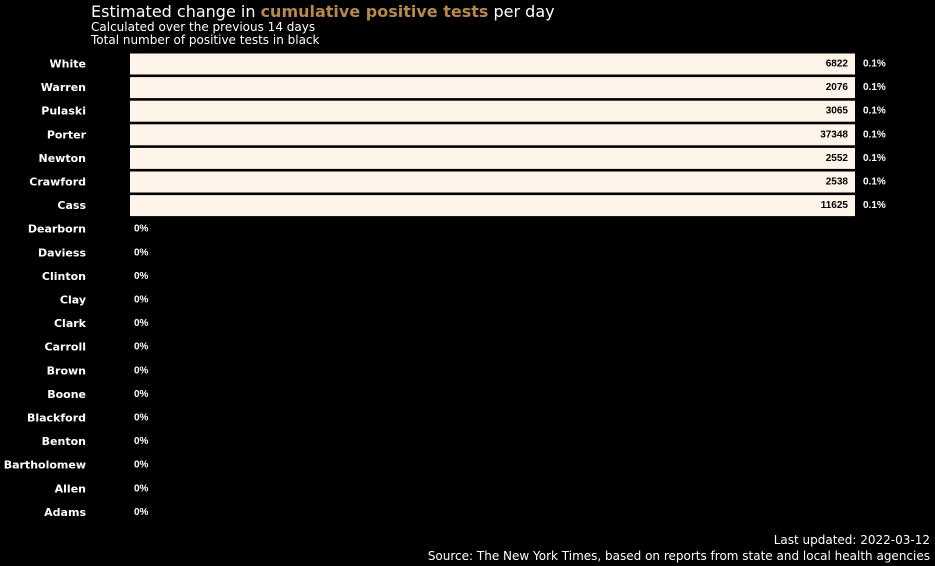  What do you see at coordinates (66, 370) in the screenshot?
I see `category-label: Brown` at bounding box center [66, 370].